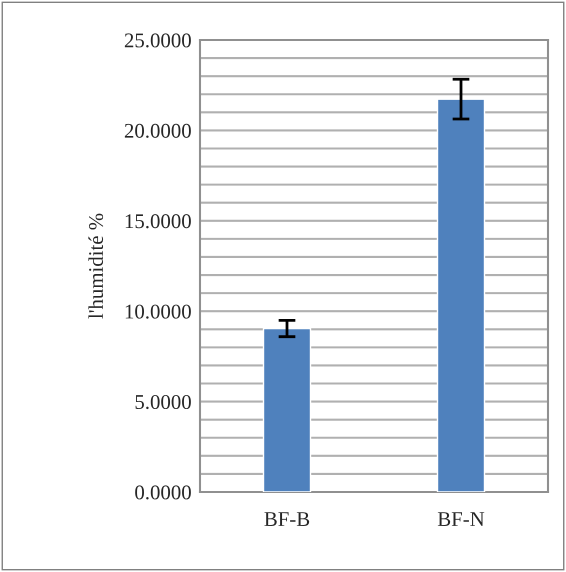  I want to click on y-tick-label: 15.0000, so click(158, 221).